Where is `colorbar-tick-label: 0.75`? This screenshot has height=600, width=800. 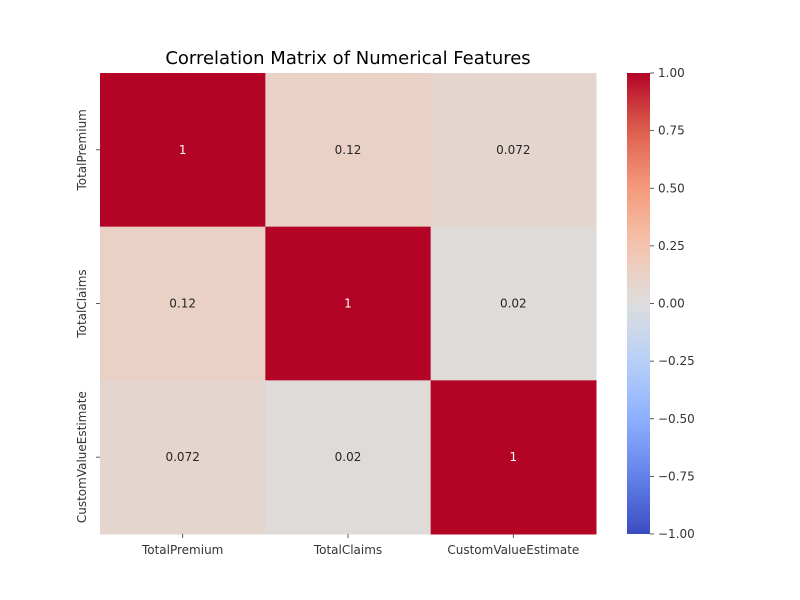 colorbar-tick-label: 0.75 is located at coordinates (671, 131).